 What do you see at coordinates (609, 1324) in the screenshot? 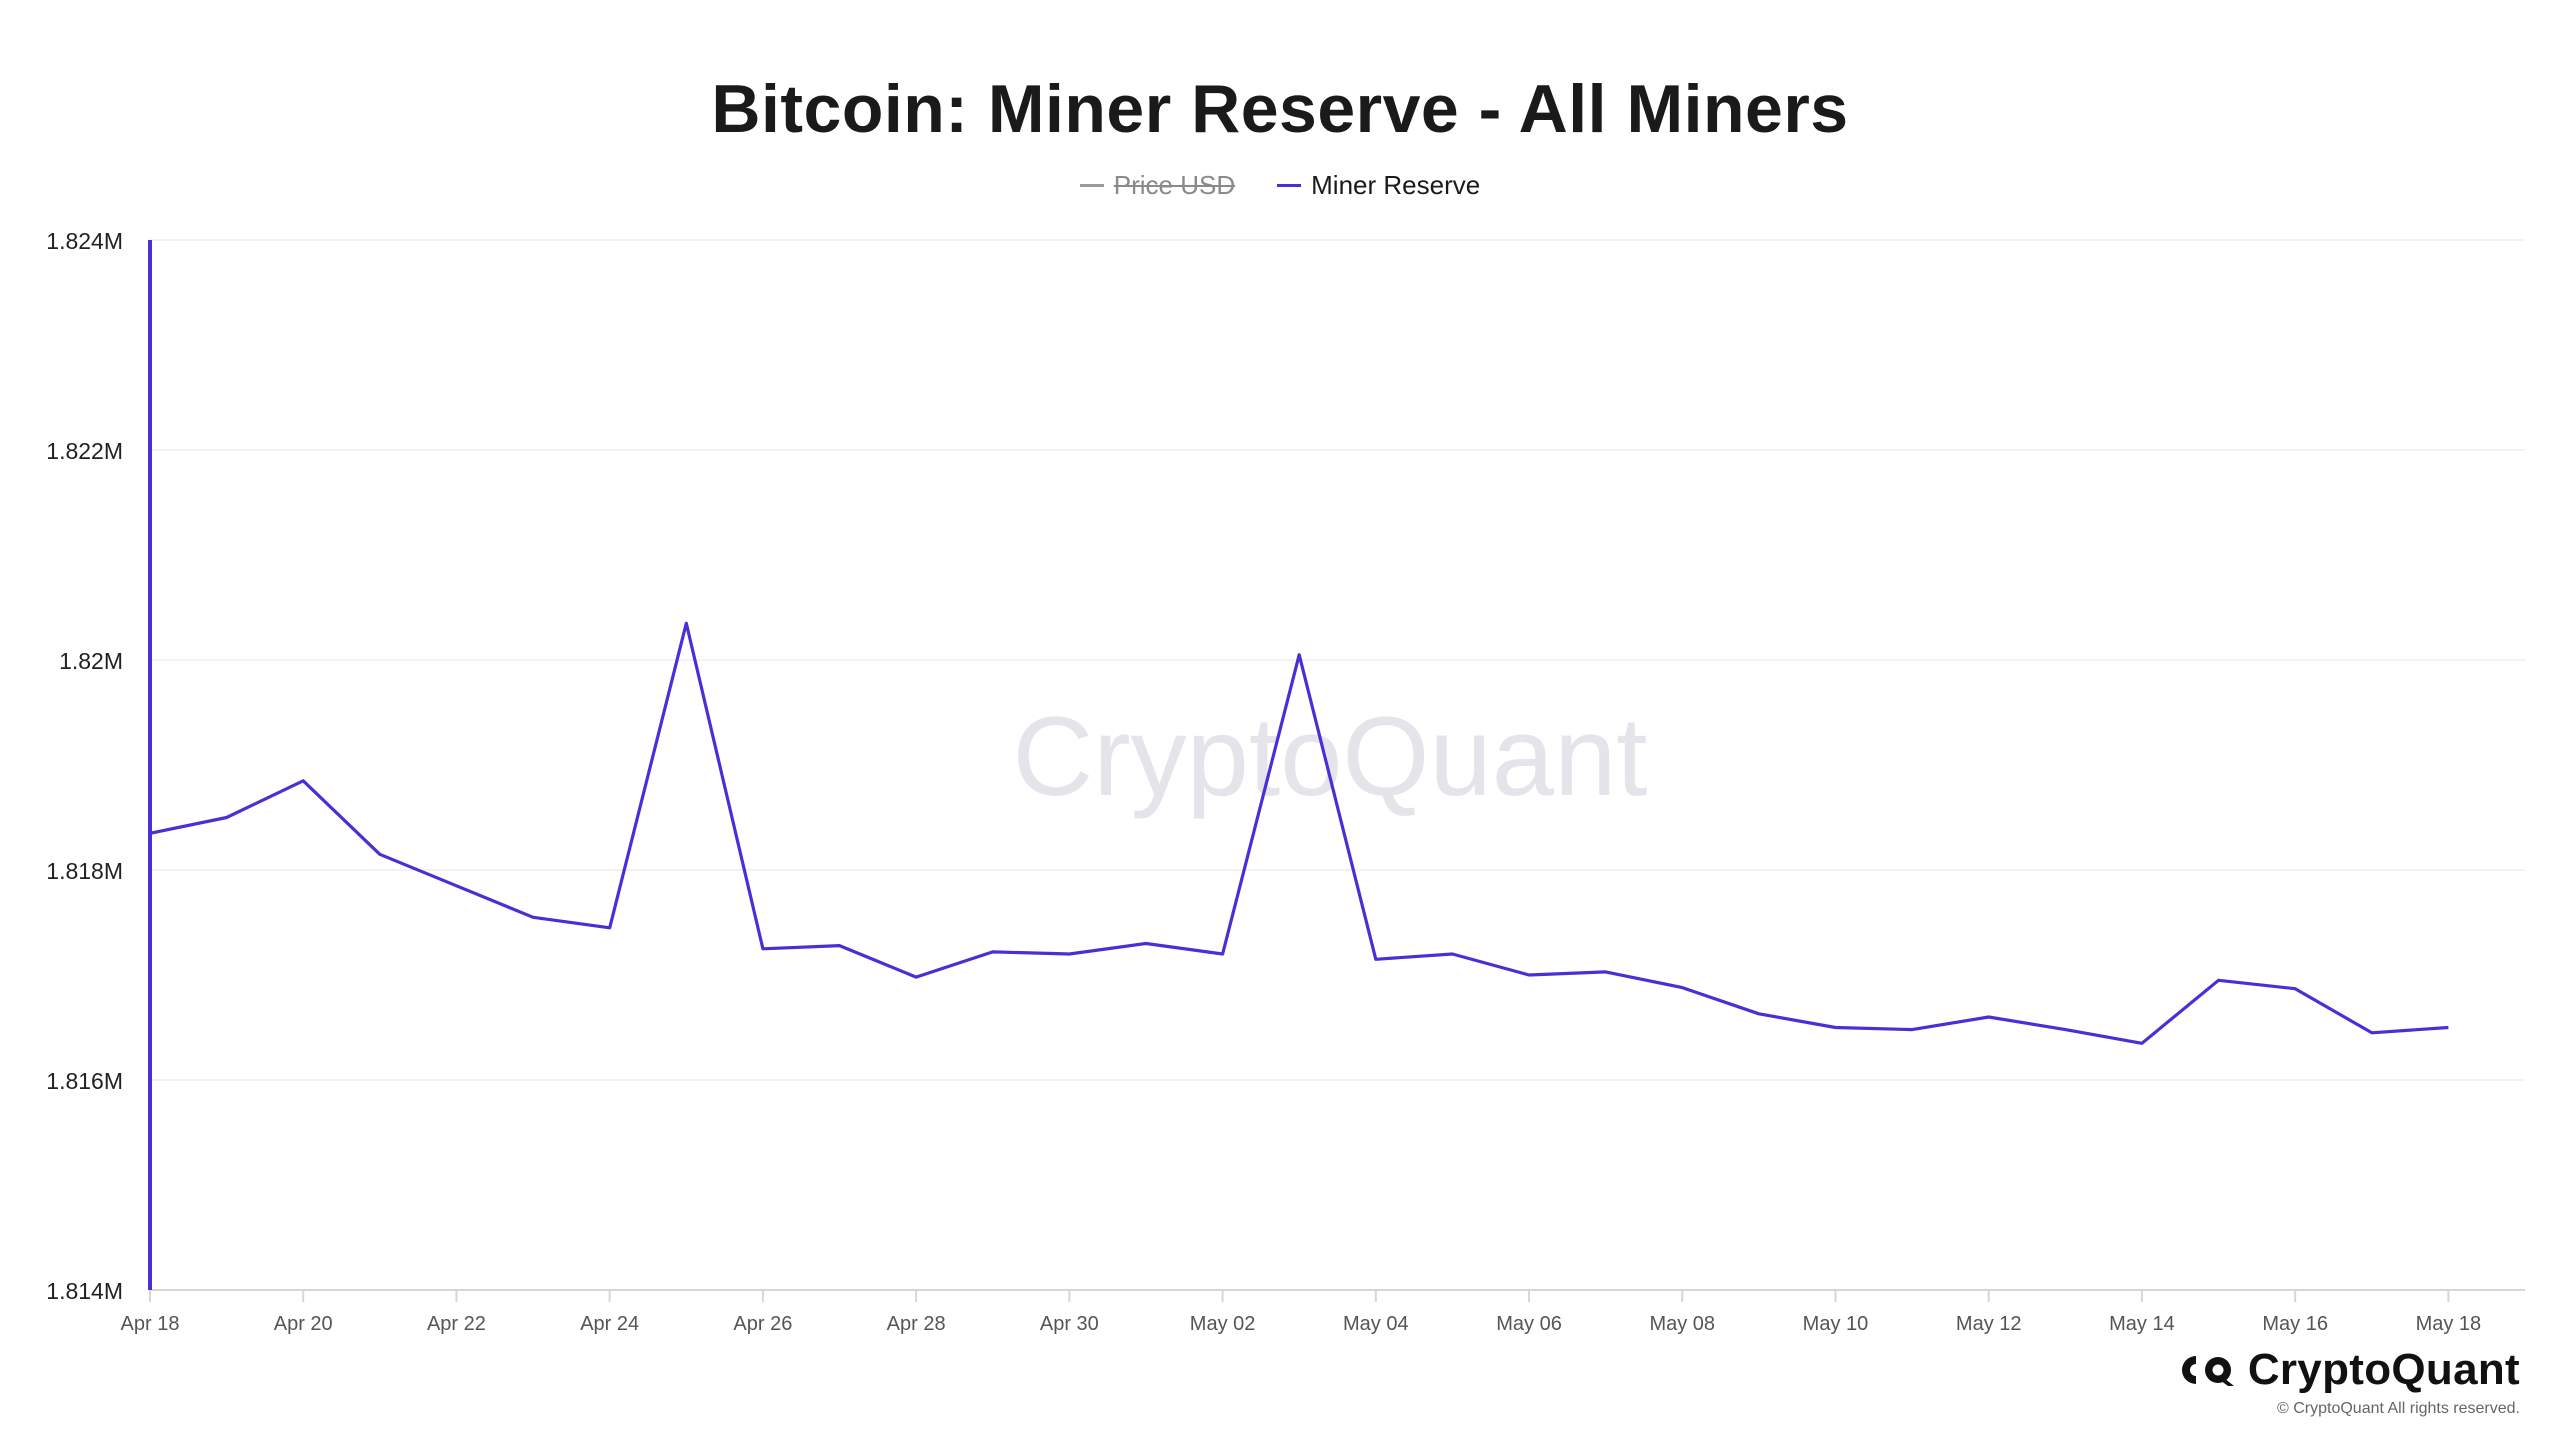
I see `x-tick-label: Apr 24` at bounding box center [609, 1324].